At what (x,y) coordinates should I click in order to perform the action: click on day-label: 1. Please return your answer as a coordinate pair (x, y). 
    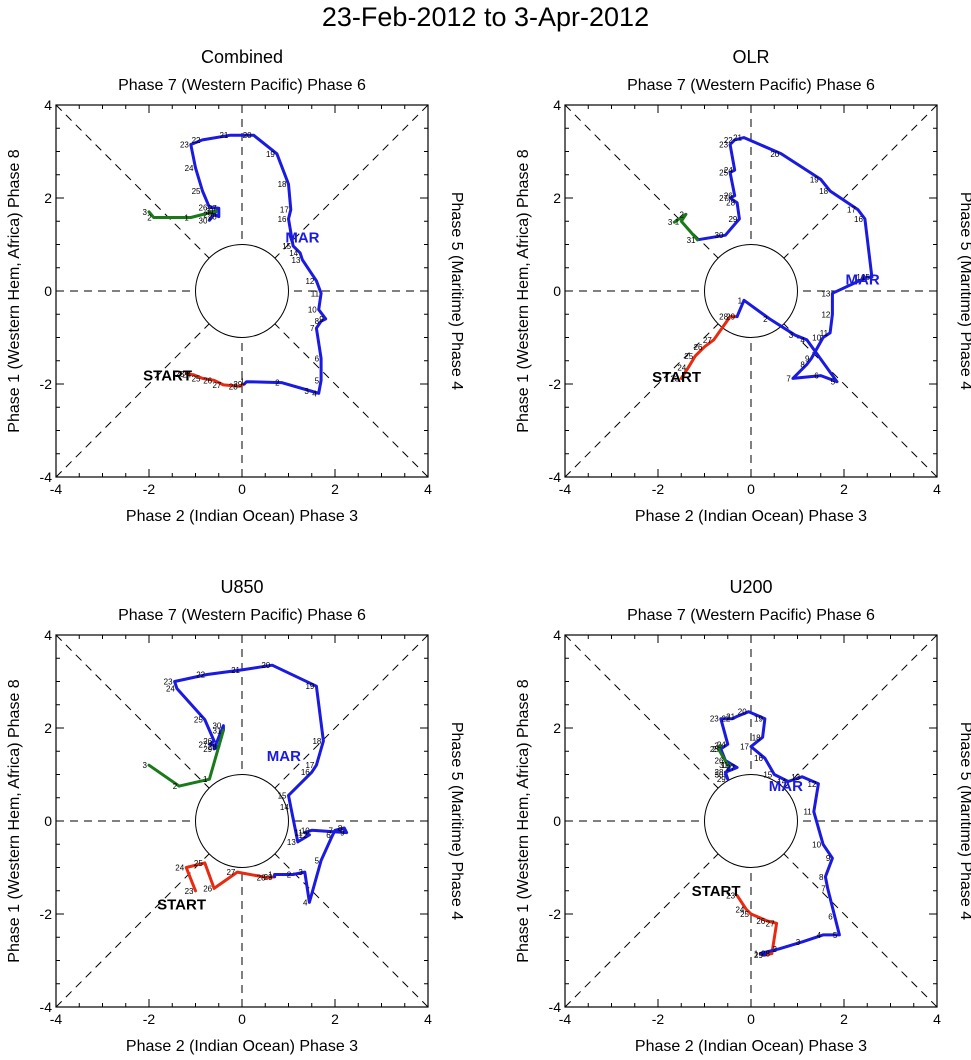
    Looking at the image, I should click on (723, 765).